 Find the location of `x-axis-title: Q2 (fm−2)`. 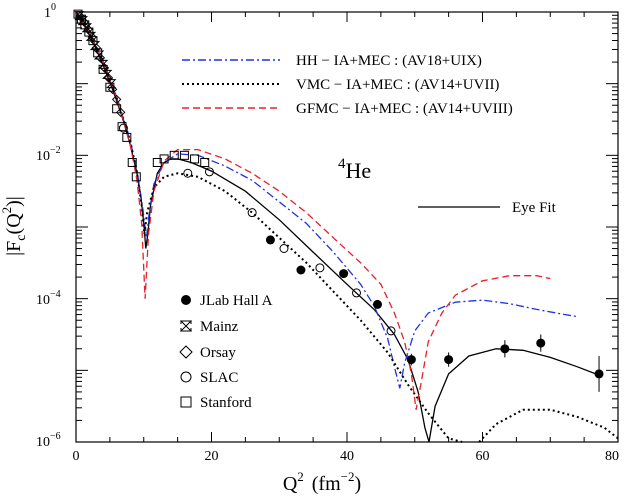

x-axis-title: Q2 (fm−2) is located at coordinates (322, 482).